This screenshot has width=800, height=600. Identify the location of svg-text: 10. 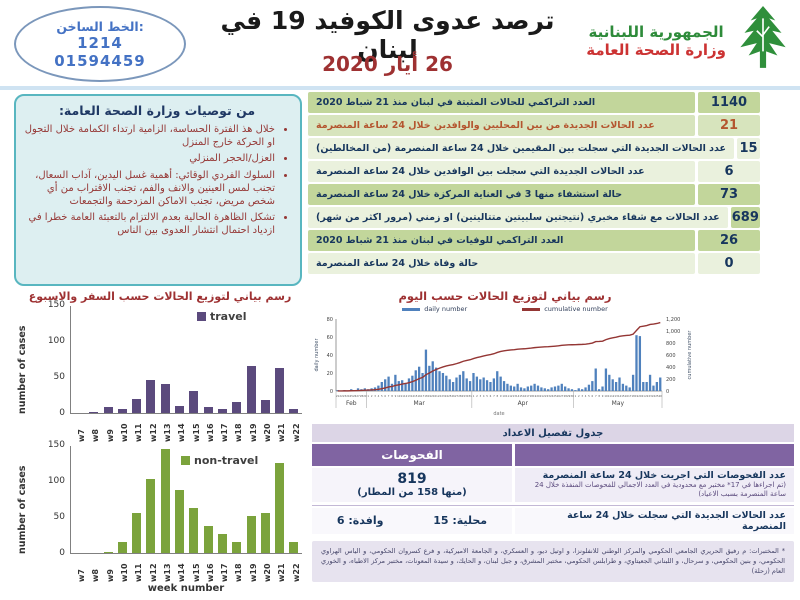
(399, 396).